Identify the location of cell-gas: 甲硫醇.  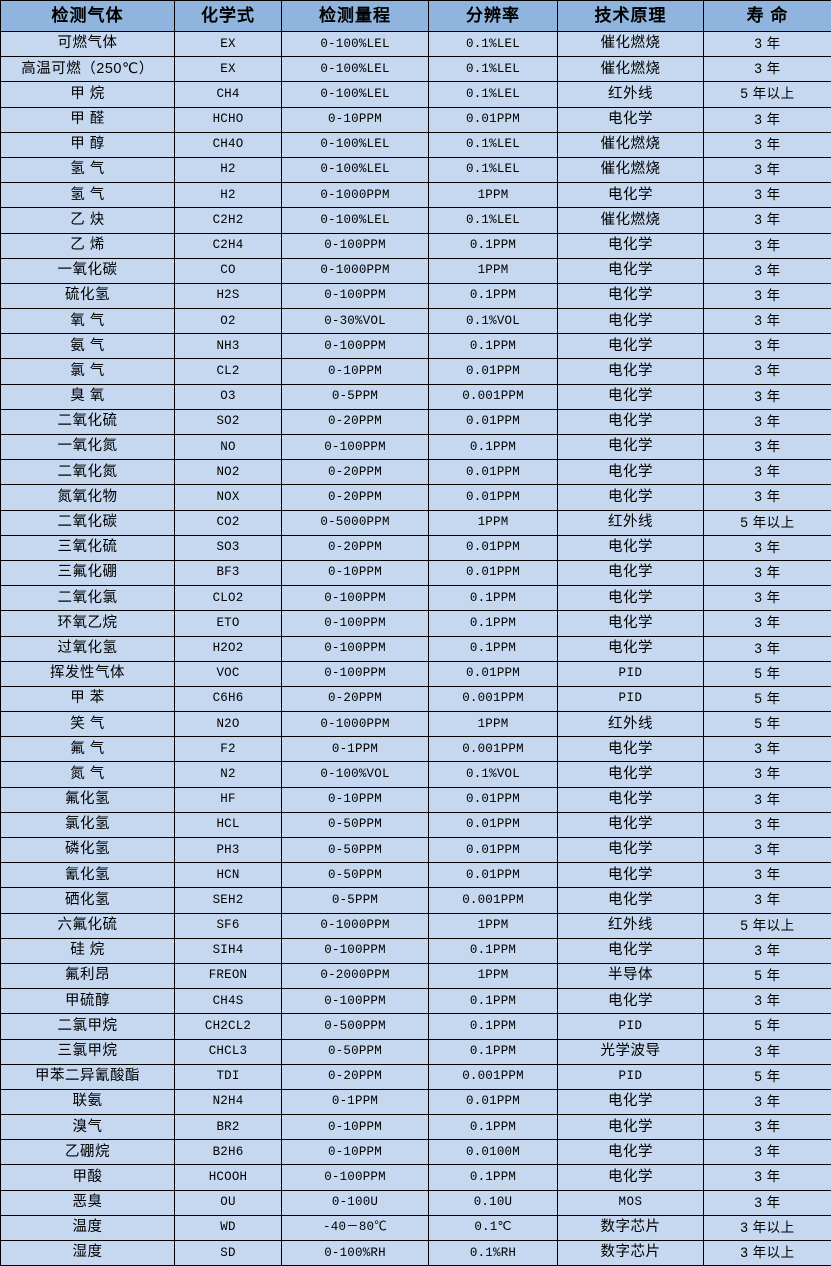
(88, 1001).